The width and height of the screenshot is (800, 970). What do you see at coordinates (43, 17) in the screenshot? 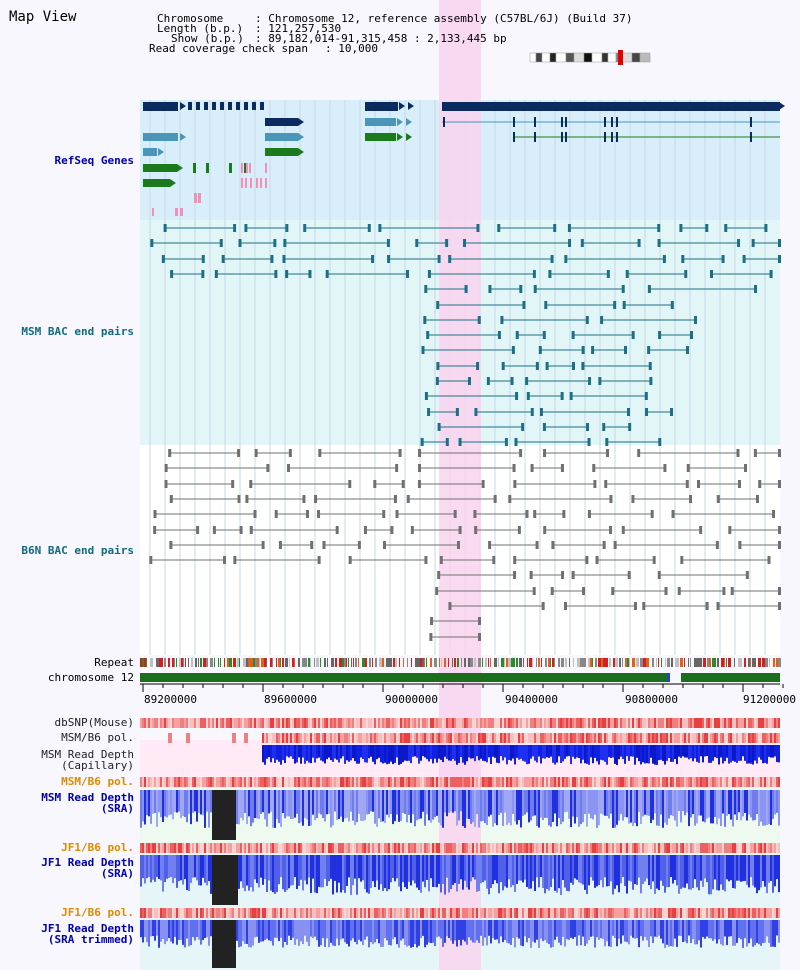
I see `panel-title: Map View` at bounding box center [43, 17].